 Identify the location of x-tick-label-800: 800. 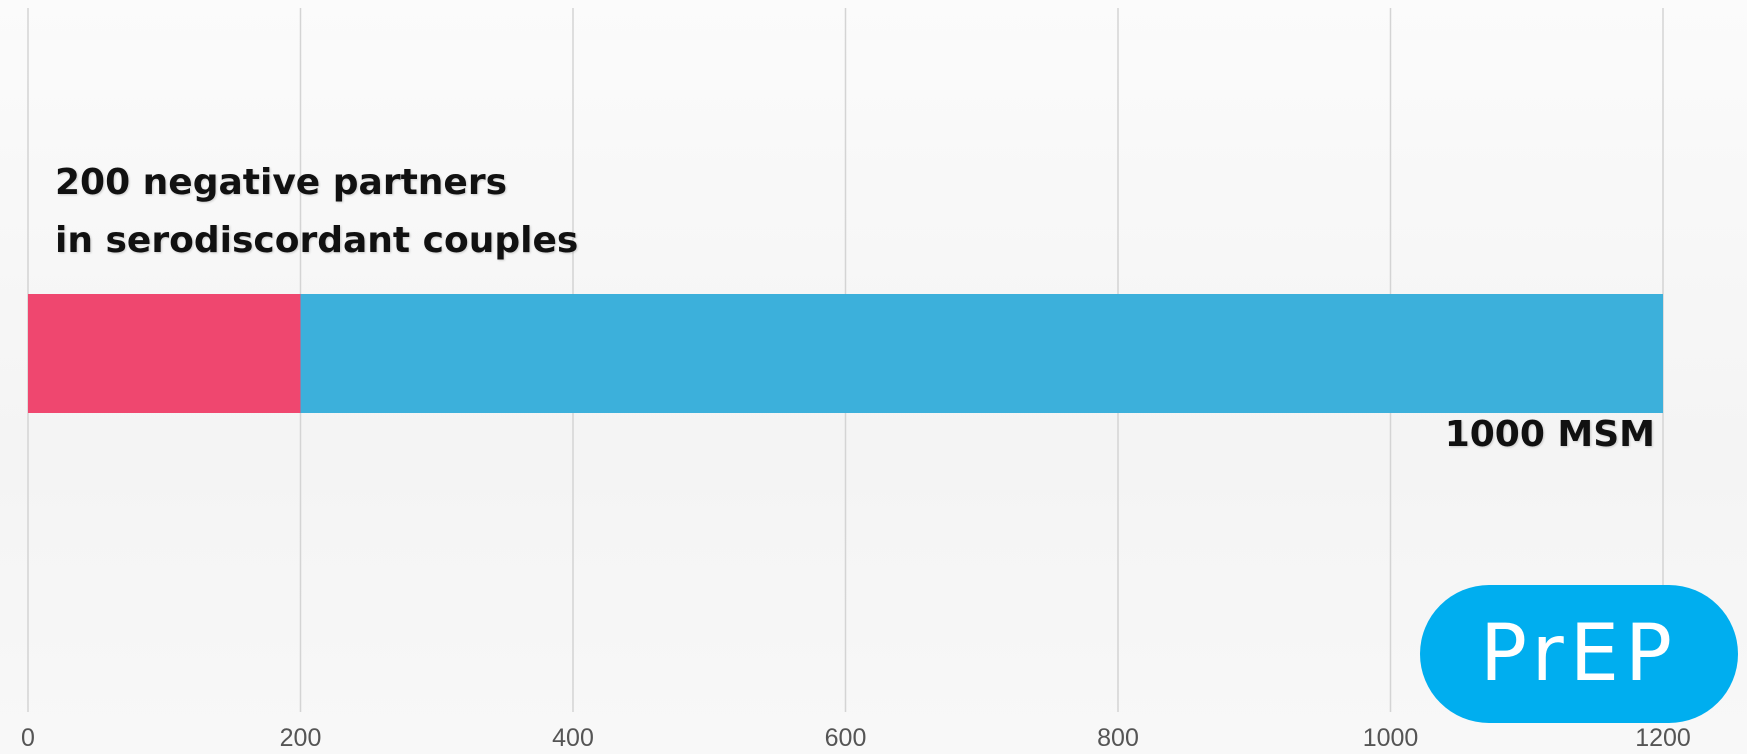
(1118, 738).